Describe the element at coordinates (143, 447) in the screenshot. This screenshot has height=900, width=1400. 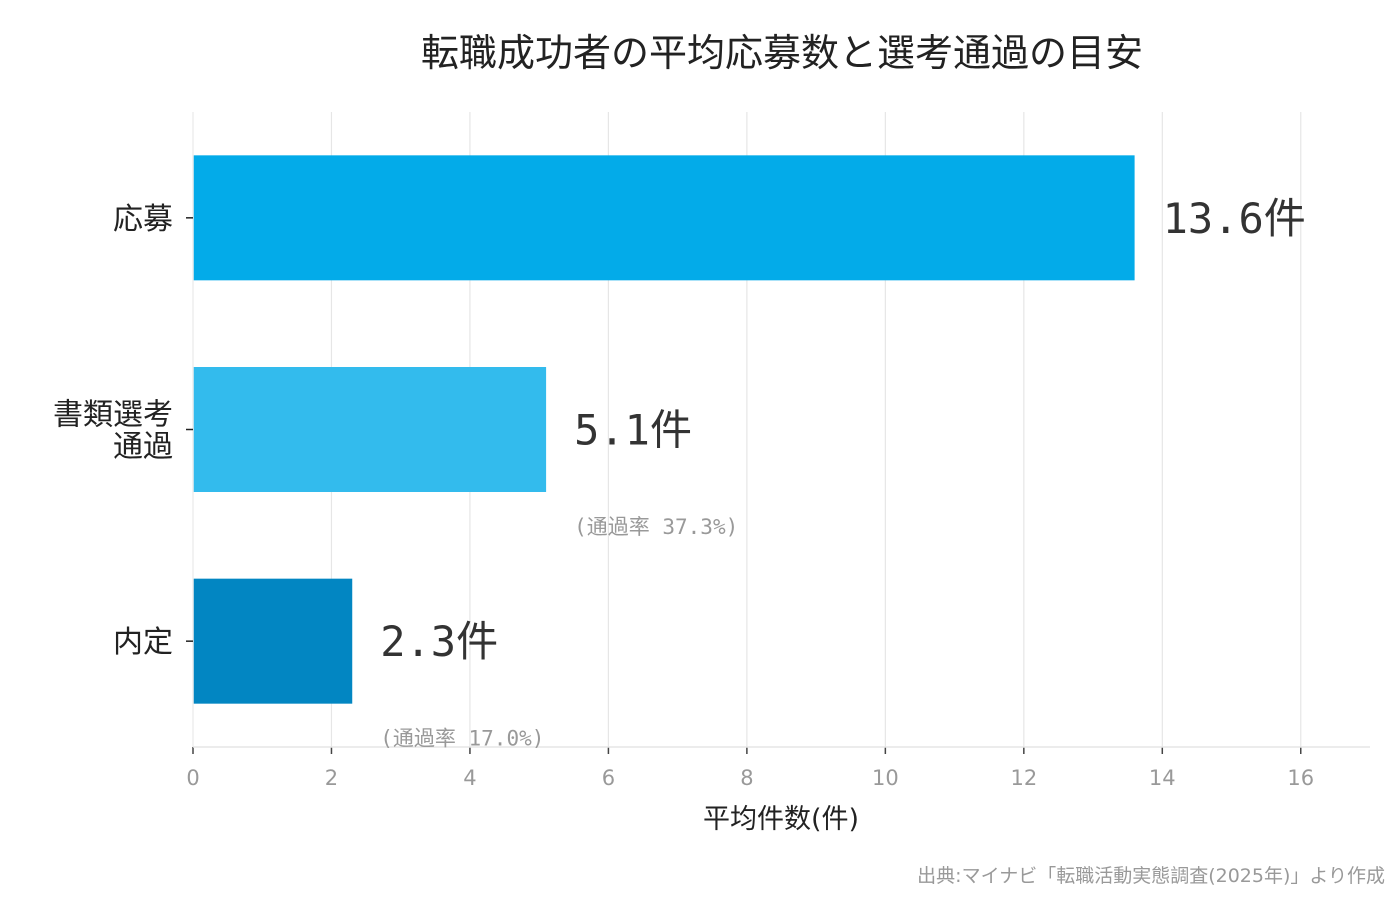
I see `category-label: 通過` at that location.